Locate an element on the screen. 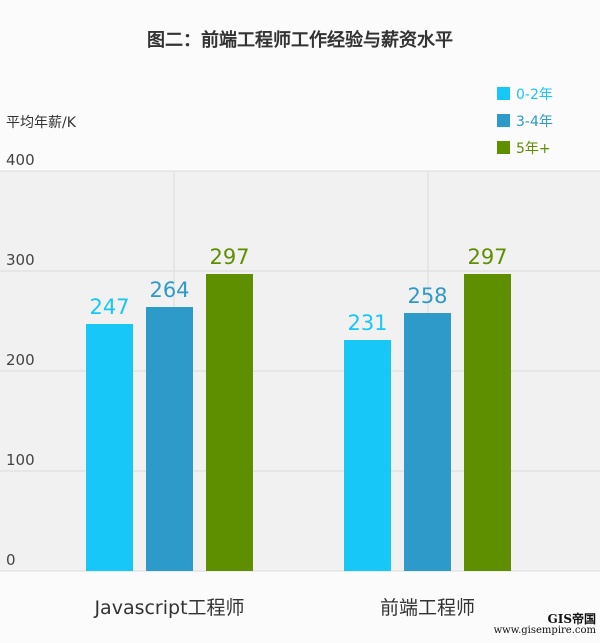 This screenshot has width=600, height=643. y-tick-label-3: 300 is located at coordinates (20, 260).